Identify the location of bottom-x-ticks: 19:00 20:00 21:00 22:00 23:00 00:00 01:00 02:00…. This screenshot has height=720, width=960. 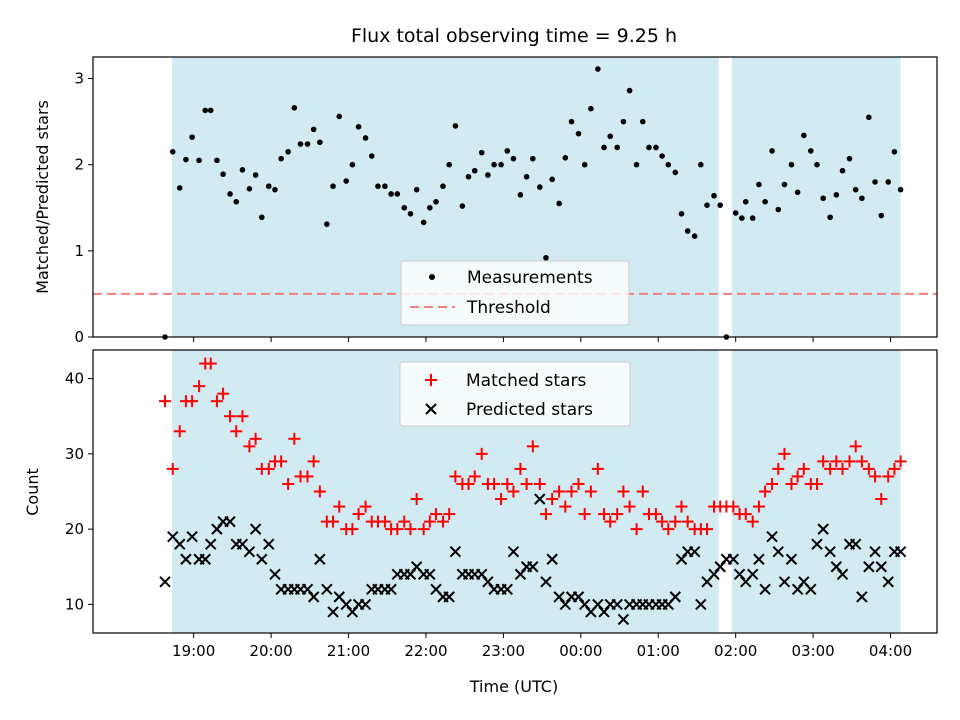
(542, 646).